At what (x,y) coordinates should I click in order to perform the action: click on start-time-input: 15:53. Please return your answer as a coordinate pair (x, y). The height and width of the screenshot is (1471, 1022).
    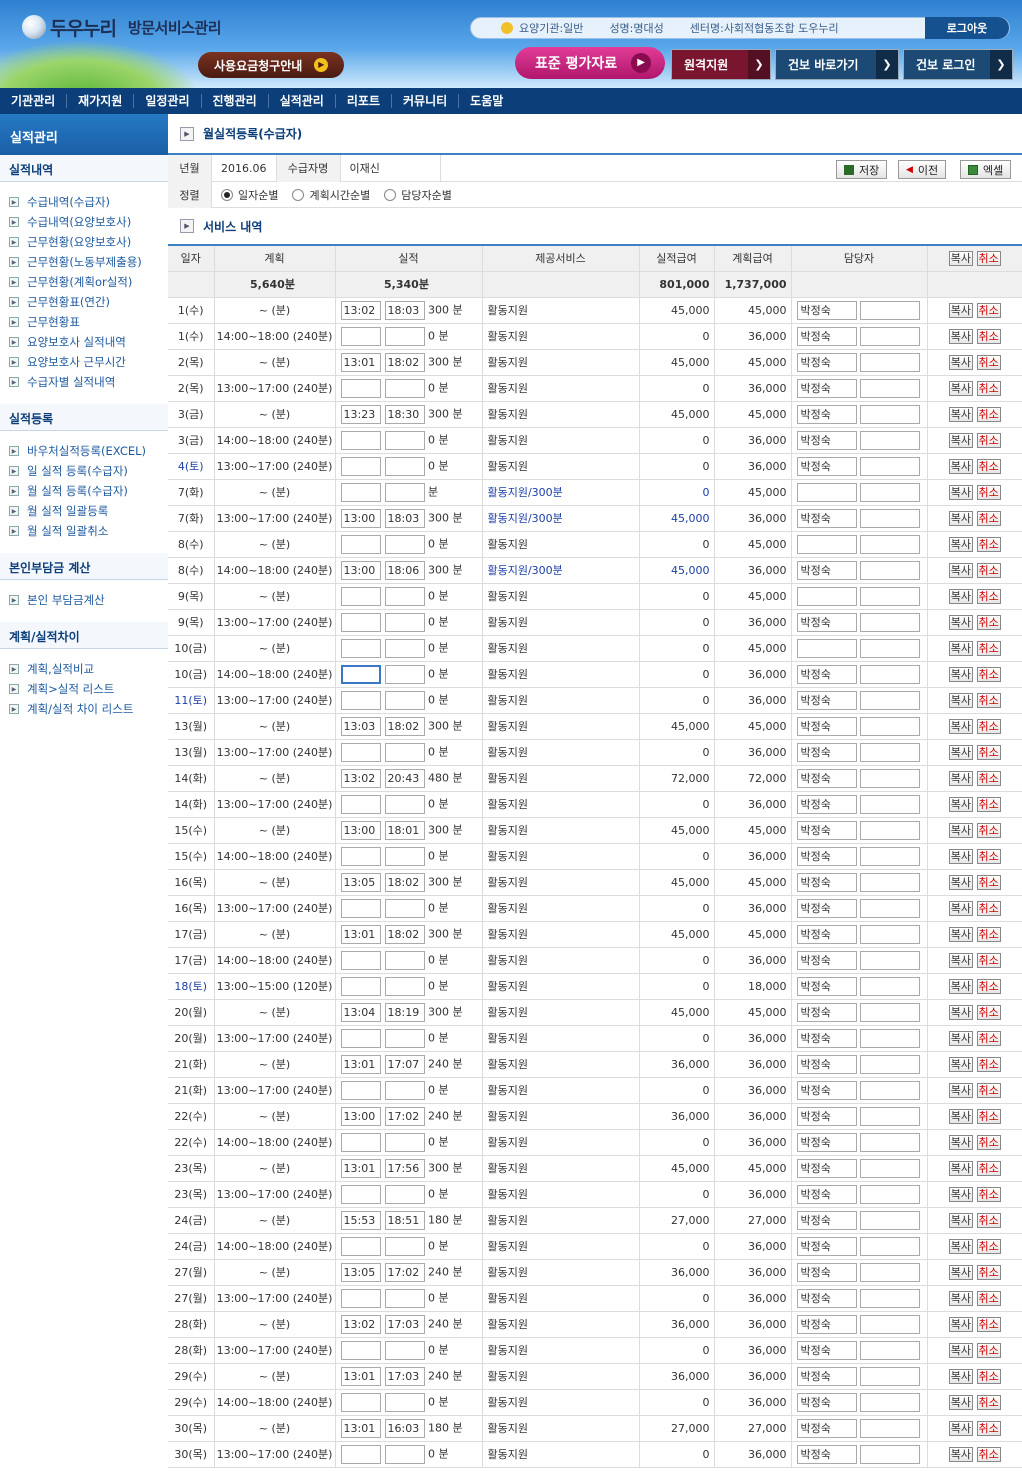
    Looking at the image, I should click on (360, 1220).